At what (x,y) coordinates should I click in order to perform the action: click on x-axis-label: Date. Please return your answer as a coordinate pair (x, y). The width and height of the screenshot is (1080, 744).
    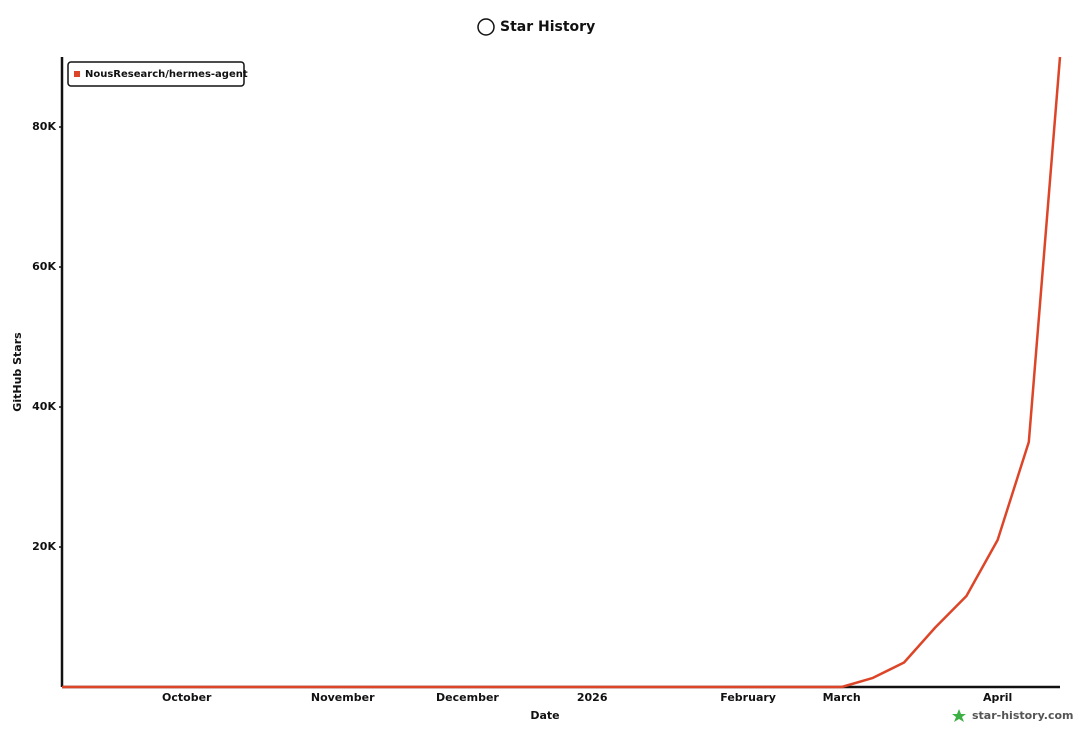
    Looking at the image, I should click on (544, 715).